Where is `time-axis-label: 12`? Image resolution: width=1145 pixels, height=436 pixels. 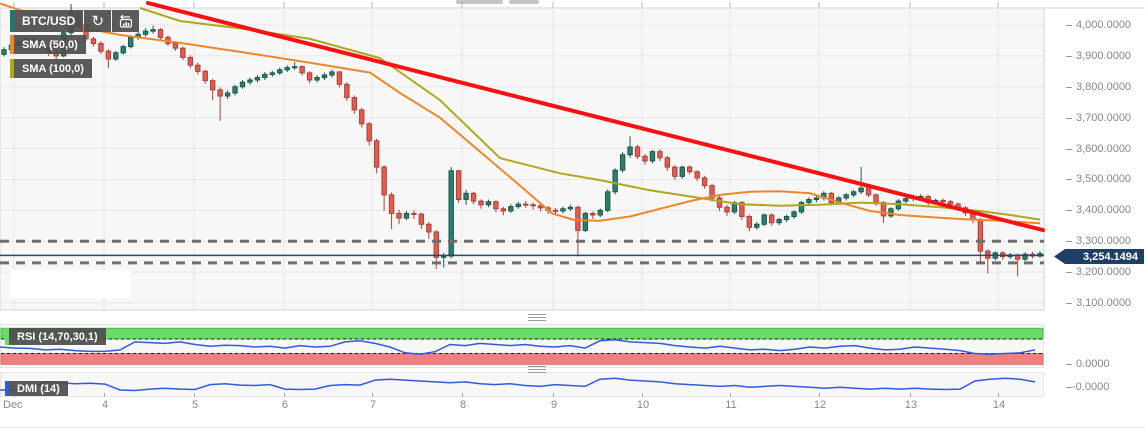
time-axis-label: 12 is located at coordinates (820, 405).